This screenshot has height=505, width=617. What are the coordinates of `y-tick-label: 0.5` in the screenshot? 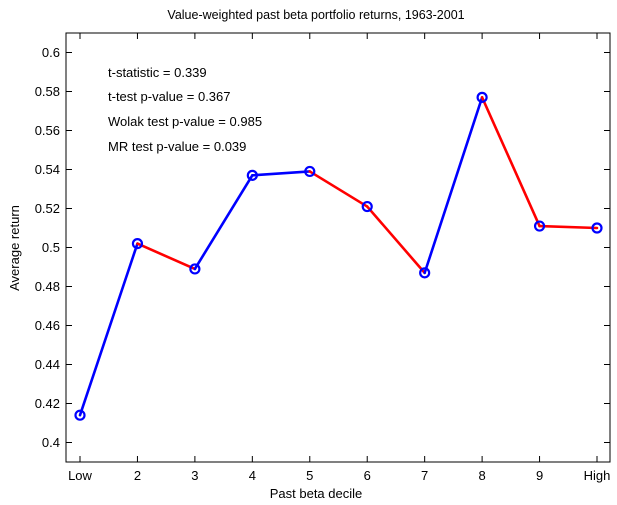 It's located at (51, 247).